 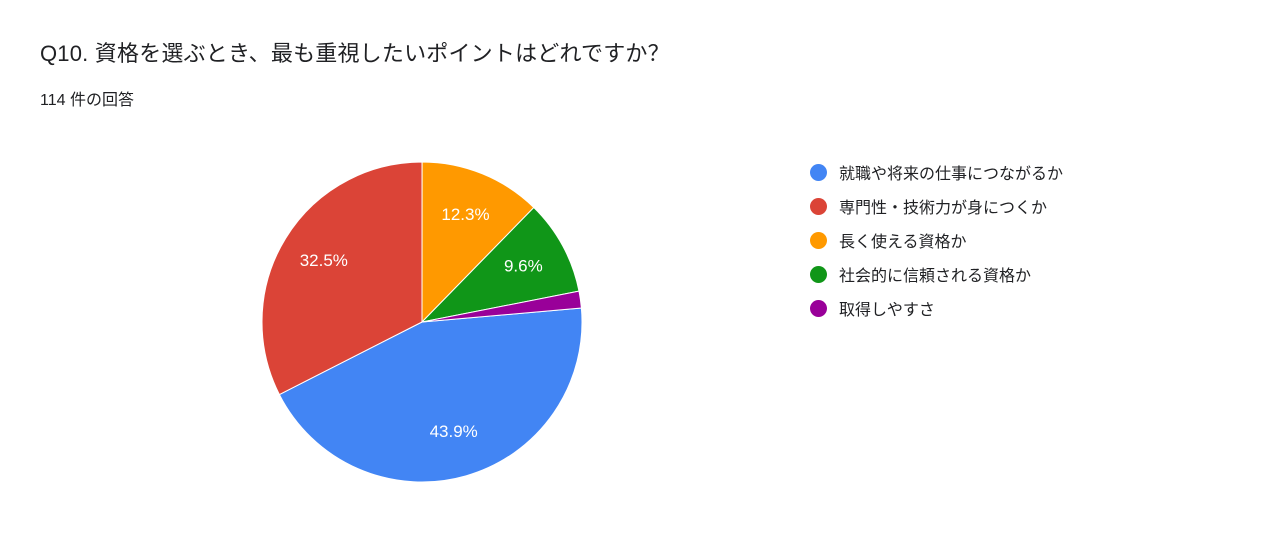 What do you see at coordinates (324, 260) in the screenshot?
I see `pie-slice-label: 32.5%` at bounding box center [324, 260].